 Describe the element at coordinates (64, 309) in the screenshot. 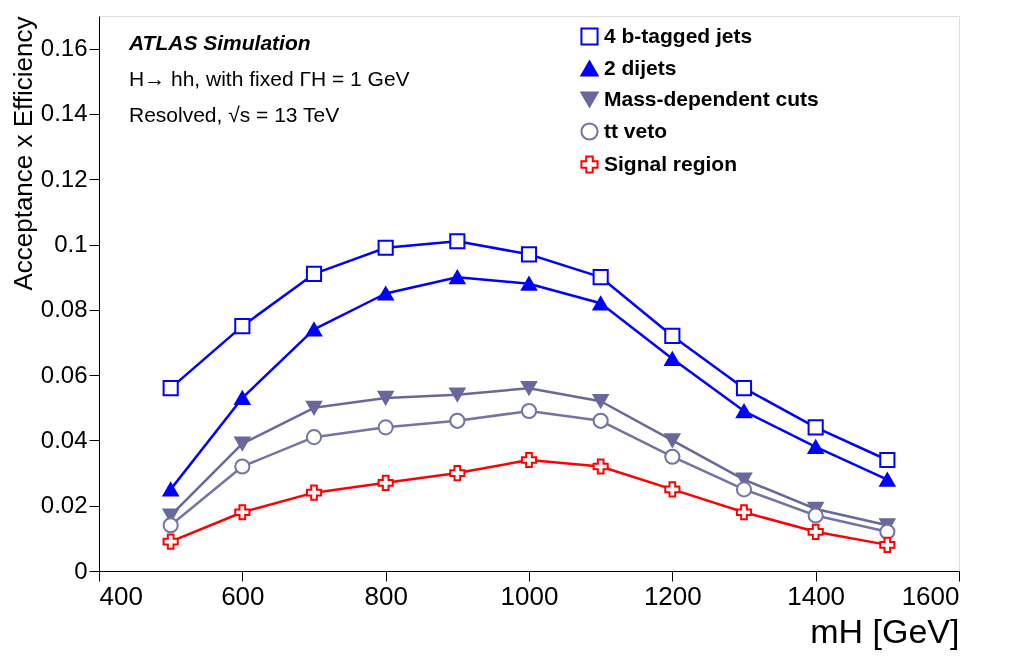

I see `y-tick-label: 0.08` at that location.